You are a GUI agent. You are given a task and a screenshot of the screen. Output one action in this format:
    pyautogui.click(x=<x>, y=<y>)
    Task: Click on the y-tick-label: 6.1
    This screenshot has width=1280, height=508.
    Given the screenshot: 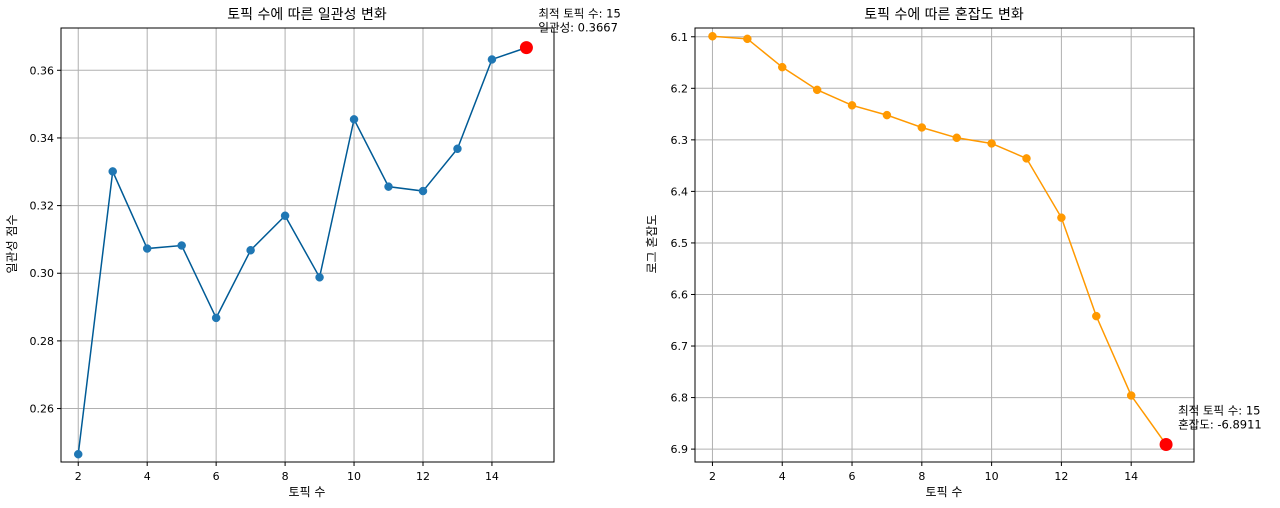 What is the action you would take?
    pyautogui.click(x=680, y=37)
    